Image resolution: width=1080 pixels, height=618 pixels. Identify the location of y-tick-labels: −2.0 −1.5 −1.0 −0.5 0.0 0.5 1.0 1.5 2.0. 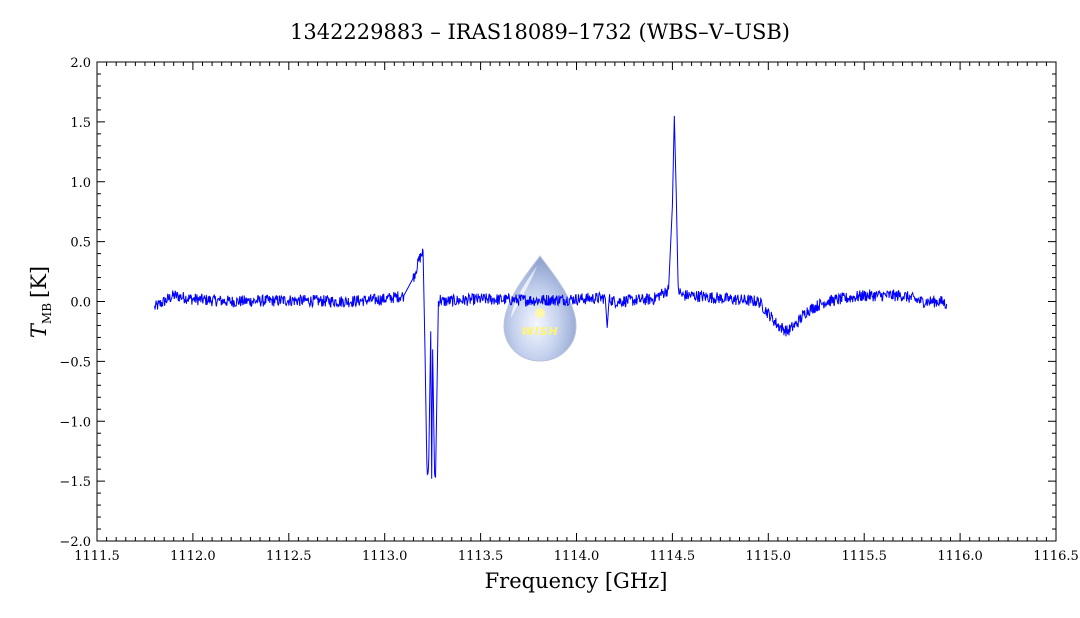
(75, 303).